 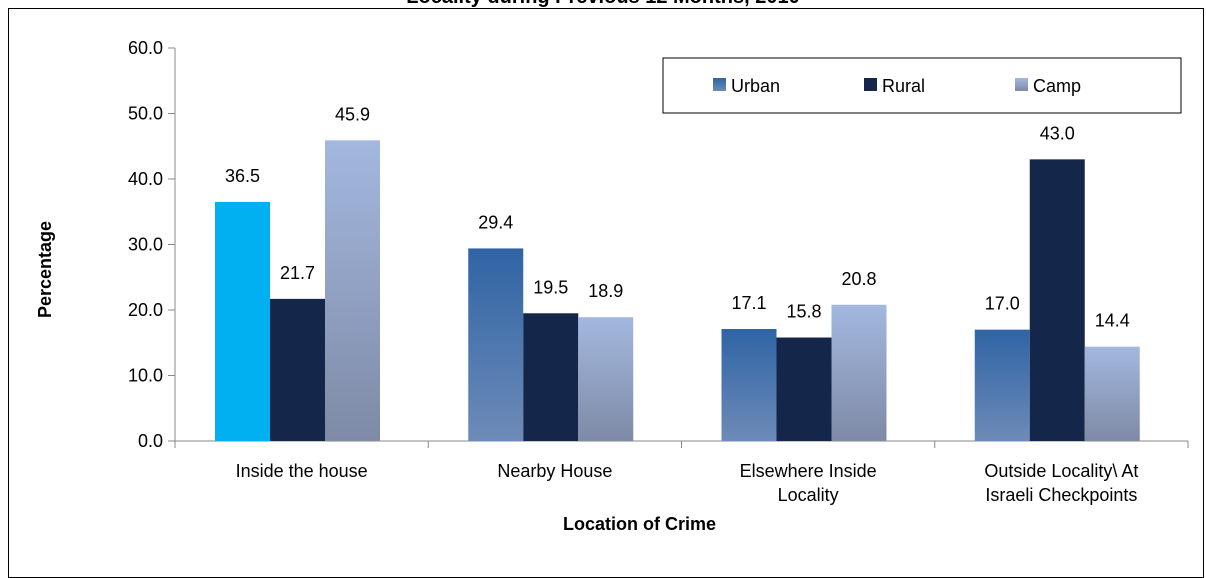 What do you see at coordinates (1061, 471) in the screenshot?
I see `x-tick-label: Outside Locality\ At` at bounding box center [1061, 471].